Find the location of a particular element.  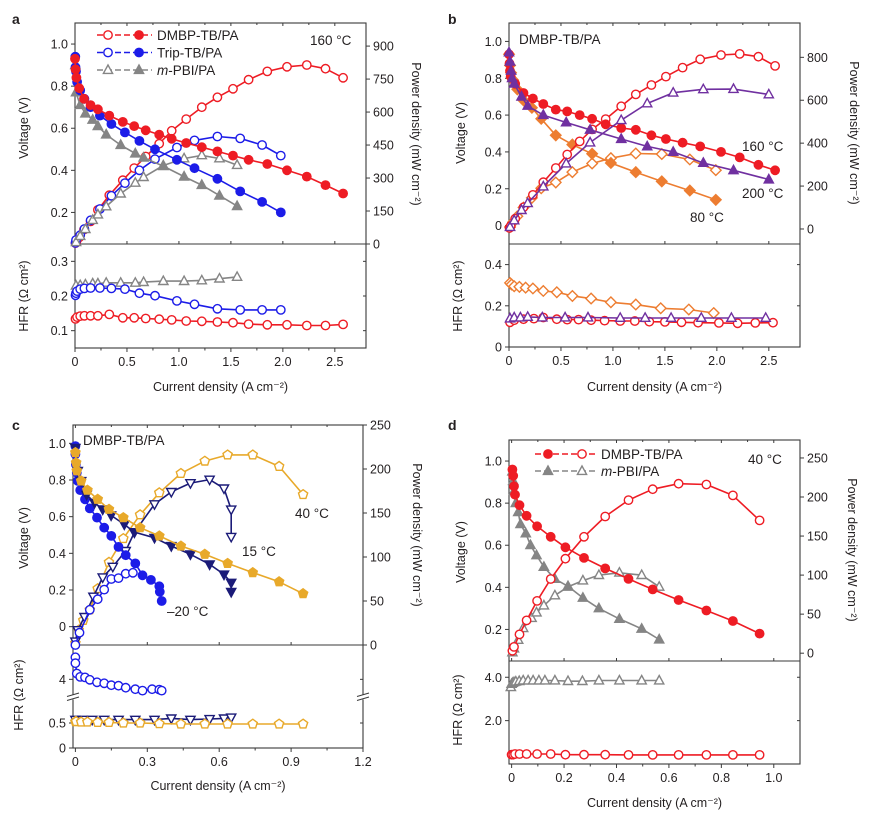

d-dmbp-tb-pa-power-point is located at coordinates (565, 558).